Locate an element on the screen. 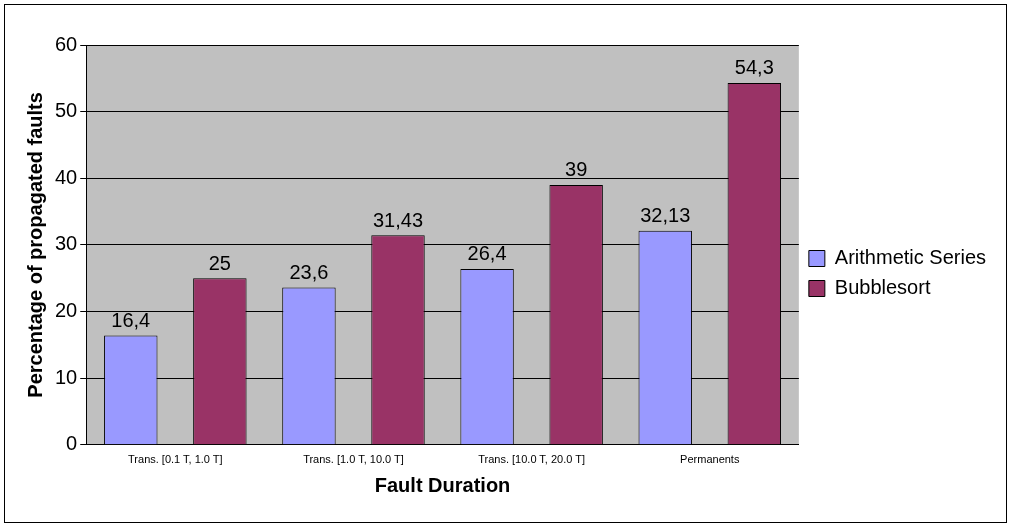 Image resolution: width=1015 pixels, height=531 pixels. y-tick-label: 20 is located at coordinates (66, 310).